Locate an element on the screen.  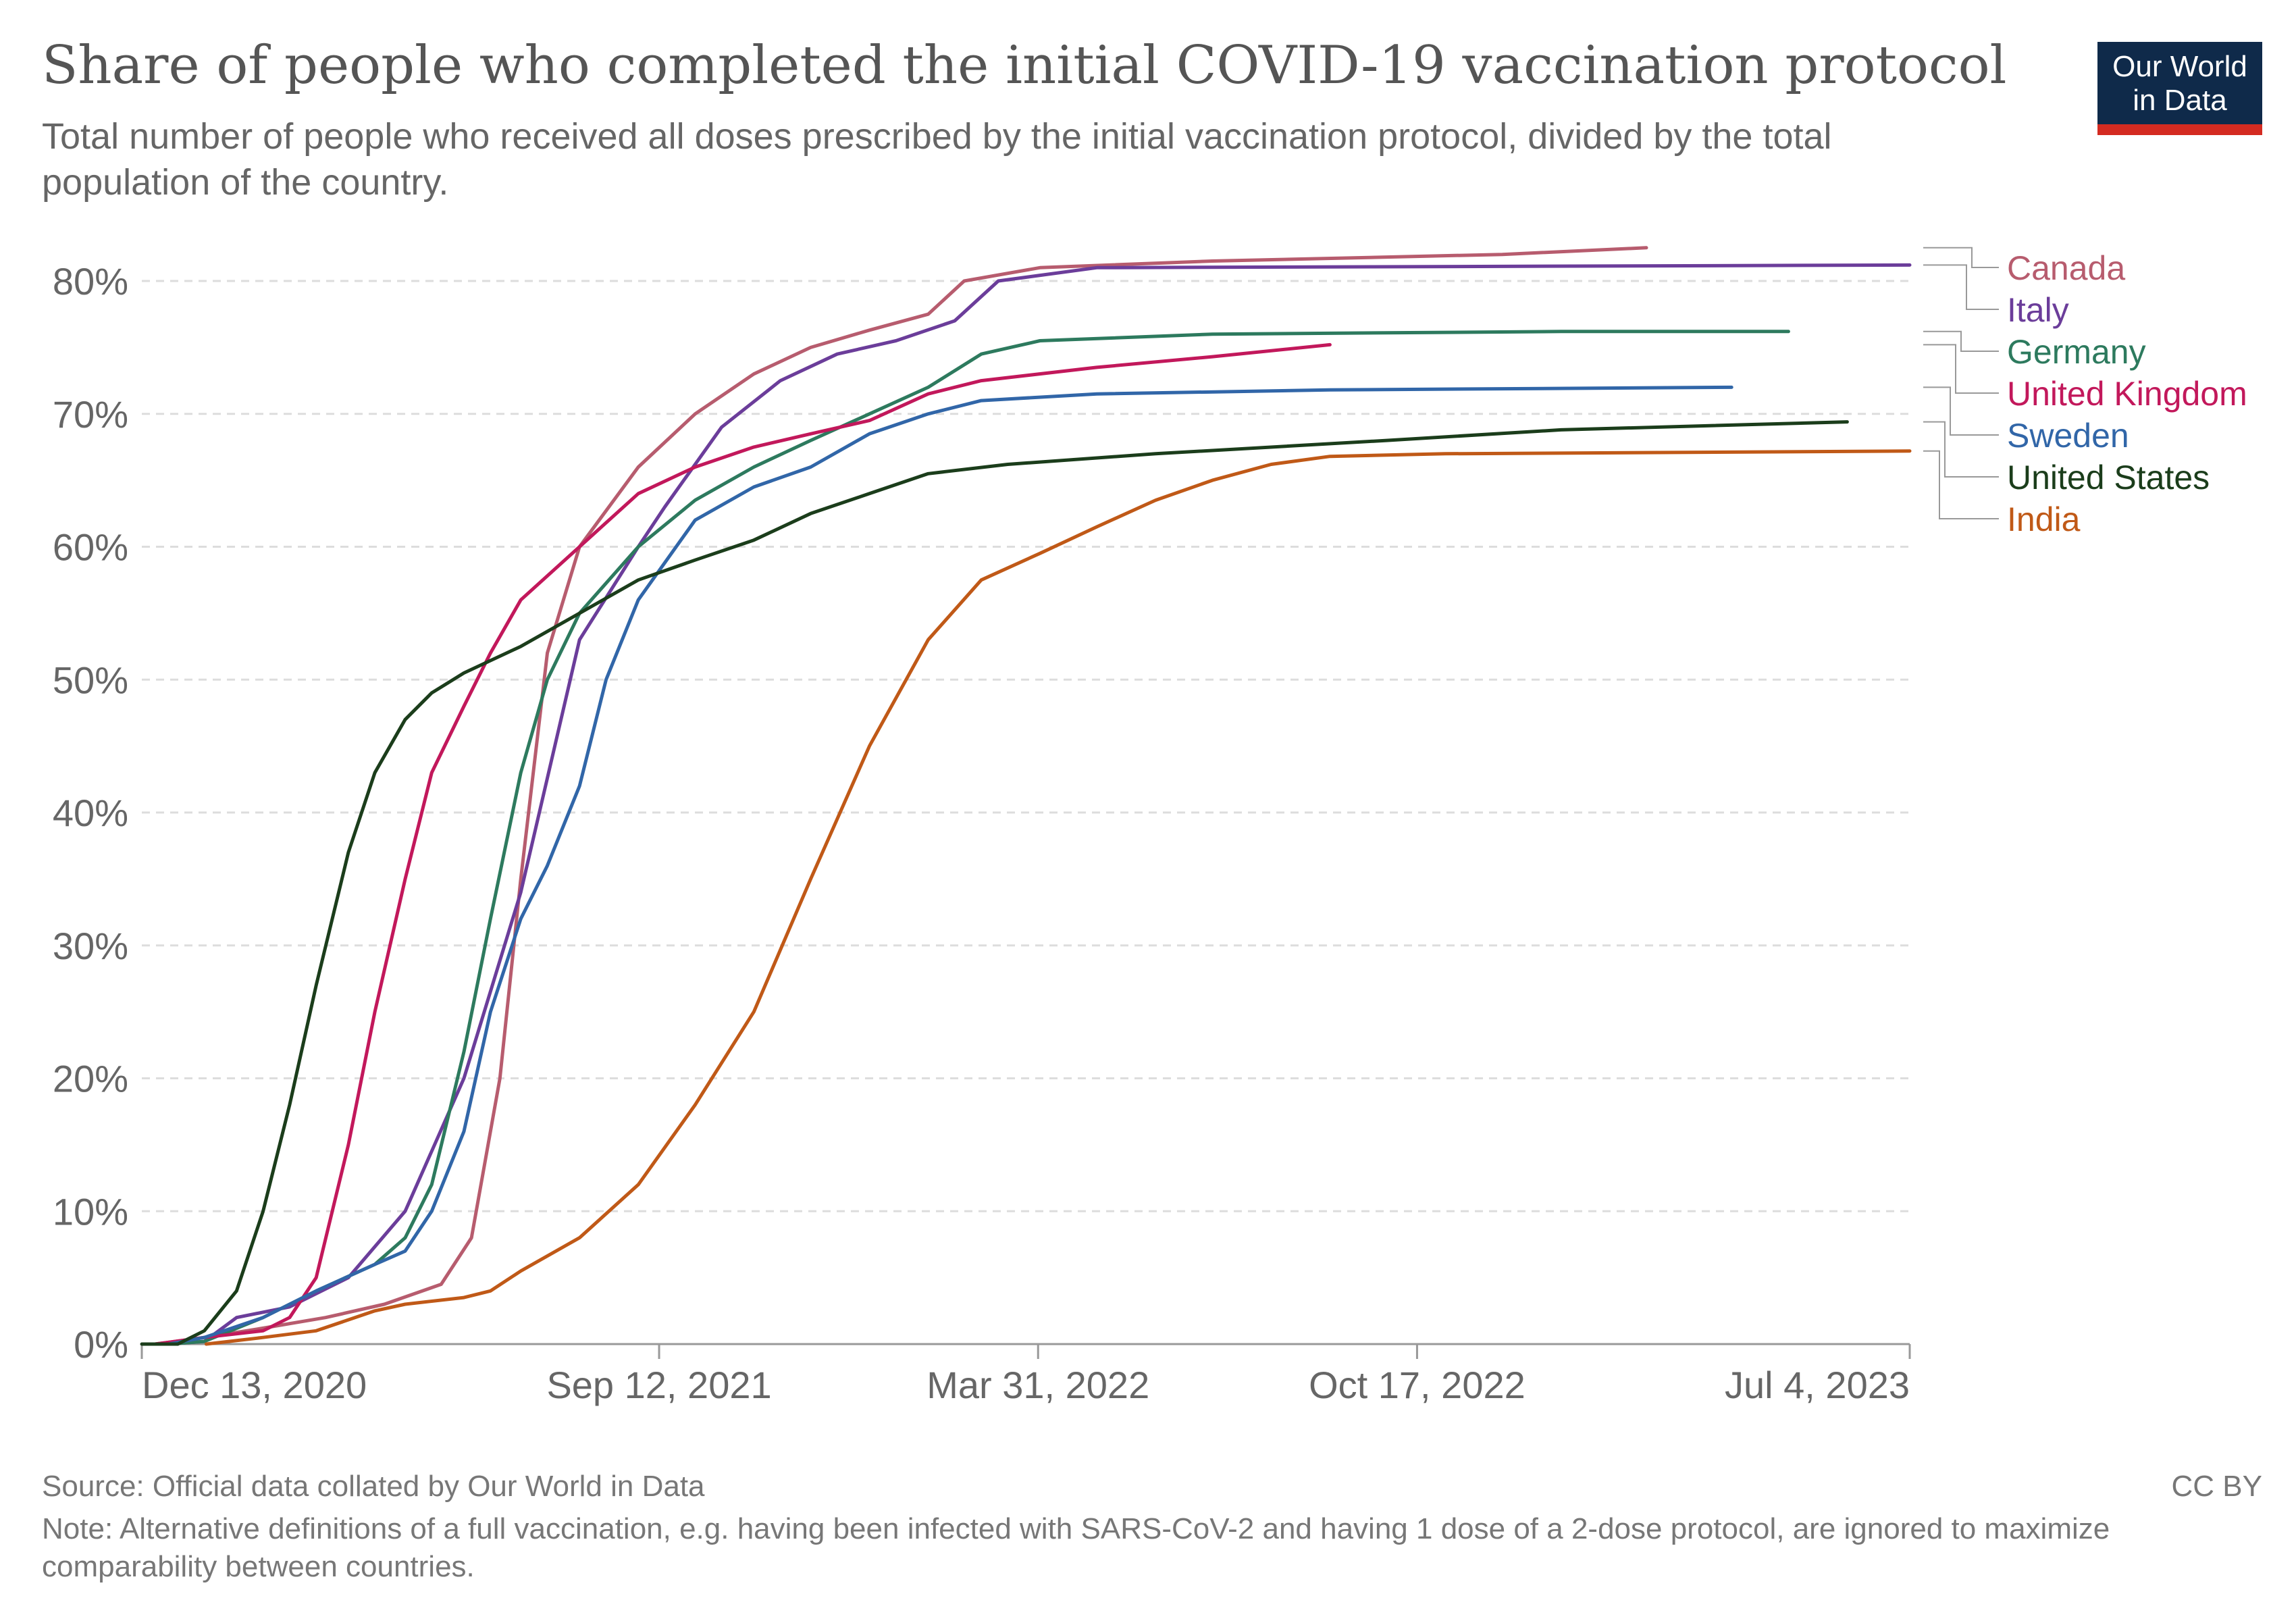
legend-label: United States is located at coordinates (2108, 477).